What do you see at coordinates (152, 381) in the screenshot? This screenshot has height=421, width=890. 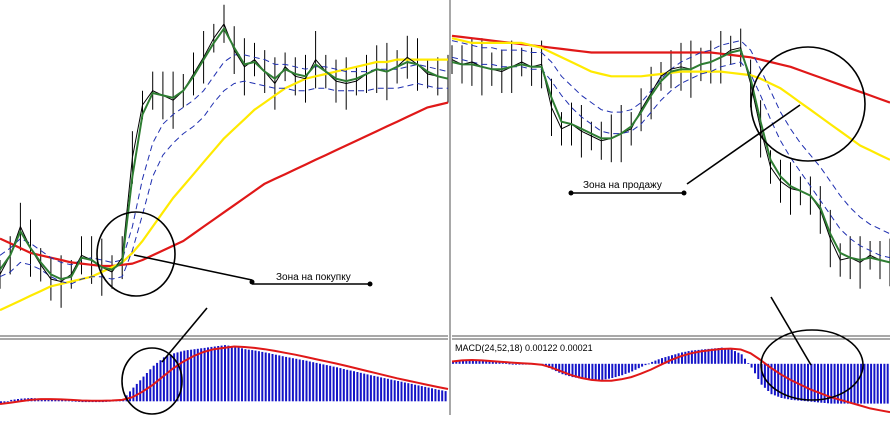 I see `left-macd-circle` at bounding box center [152, 381].